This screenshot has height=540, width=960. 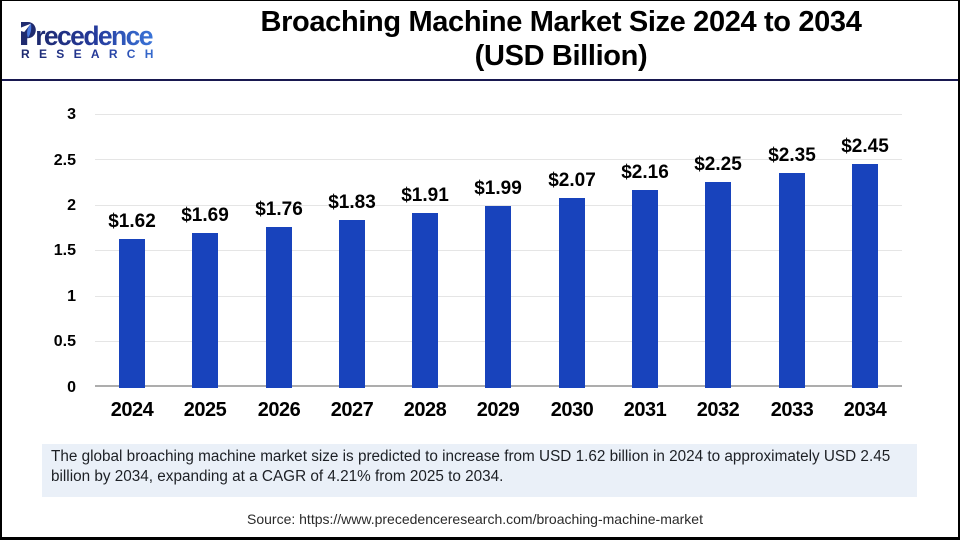 I want to click on svg-text: RESEARCH, so click(x=92, y=54).